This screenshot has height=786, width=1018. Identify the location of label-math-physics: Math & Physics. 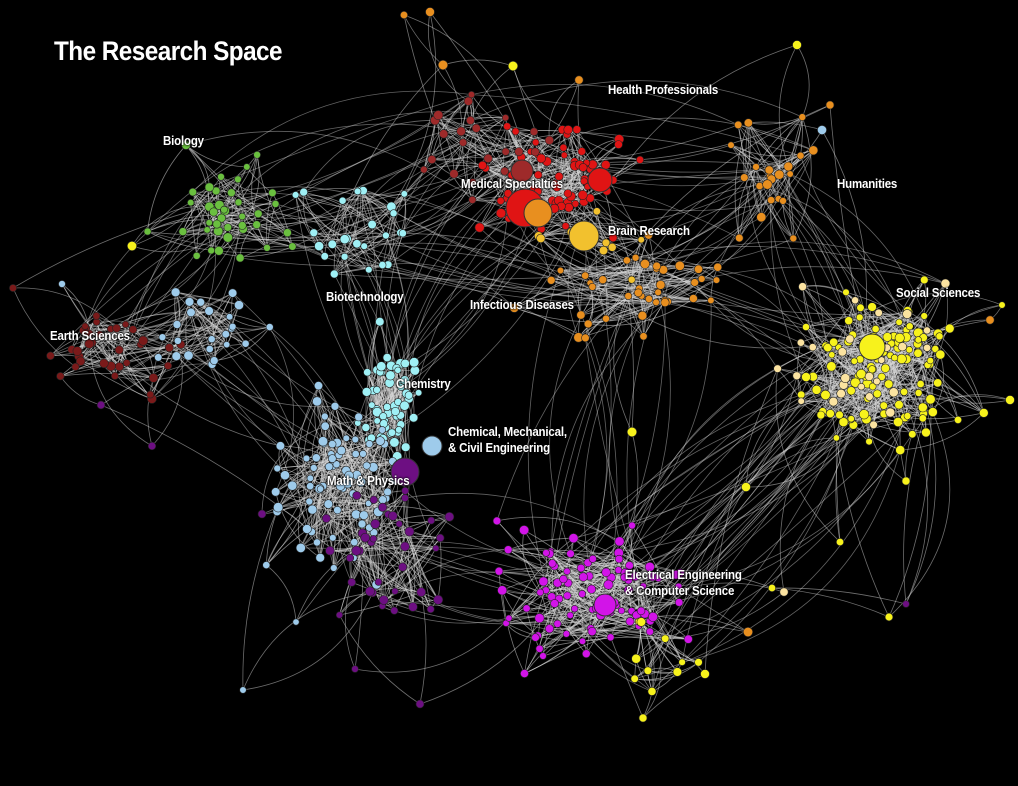
(368, 481).